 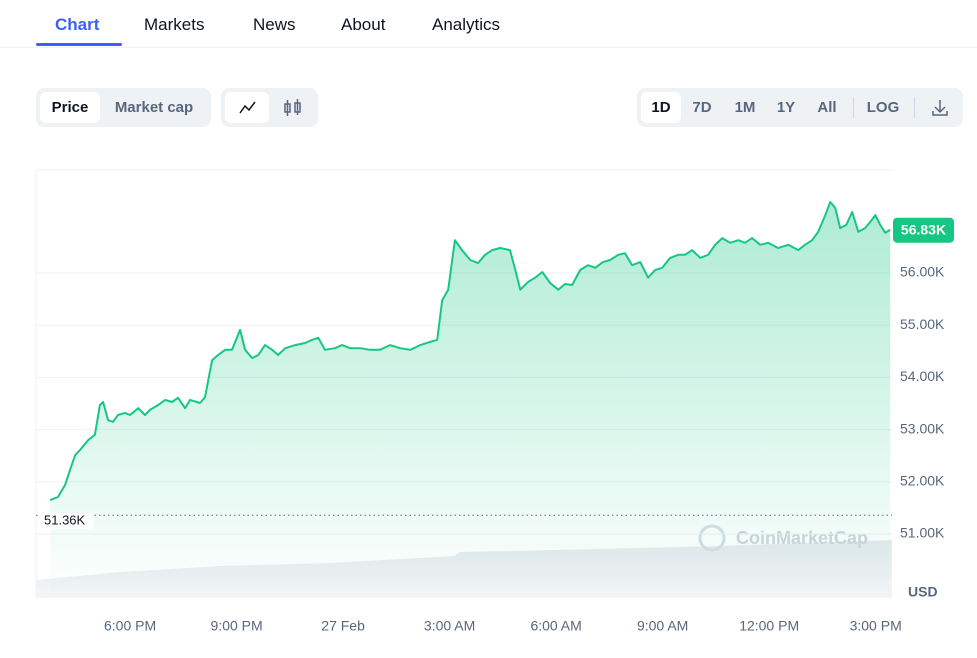 What do you see at coordinates (786, 107) in the screenshot?
I see `range-button: 1Y` at bounding box center [786, 107].